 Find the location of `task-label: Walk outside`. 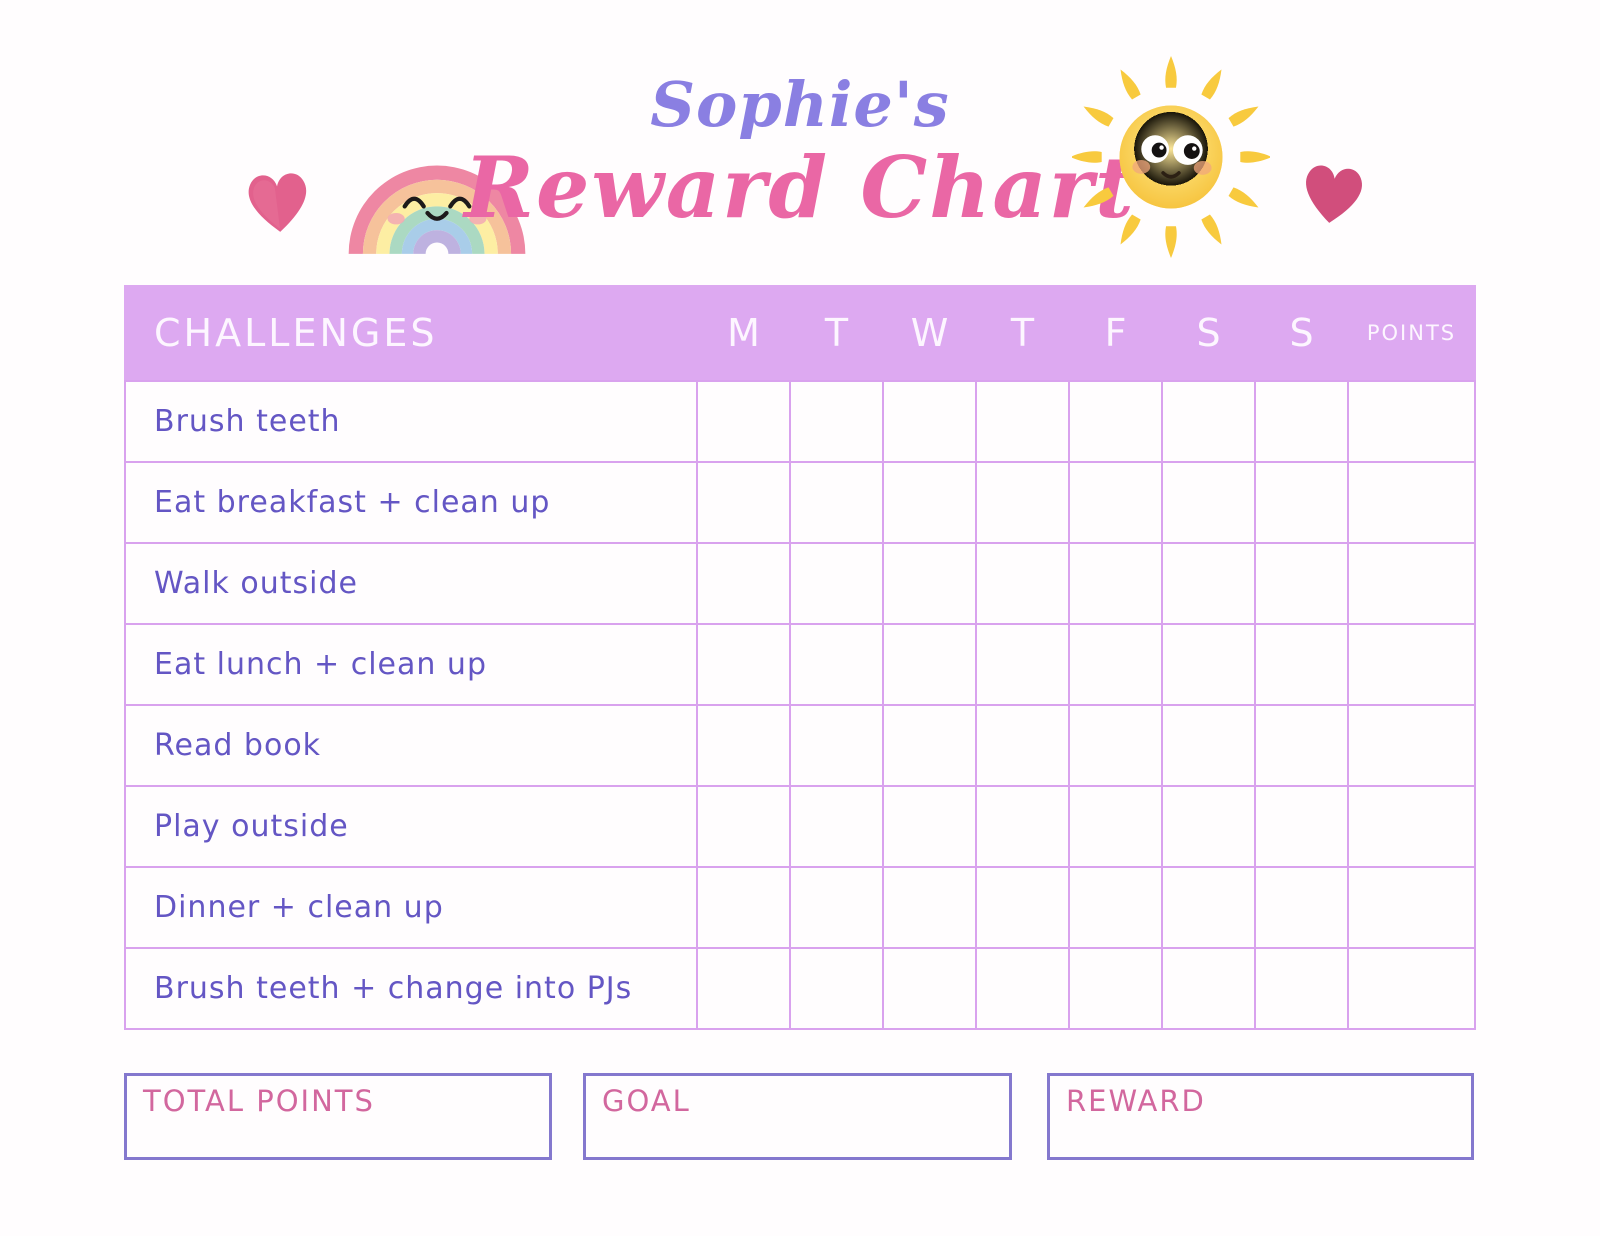

task-label: Walk outside is located at coordinates (411, 583).